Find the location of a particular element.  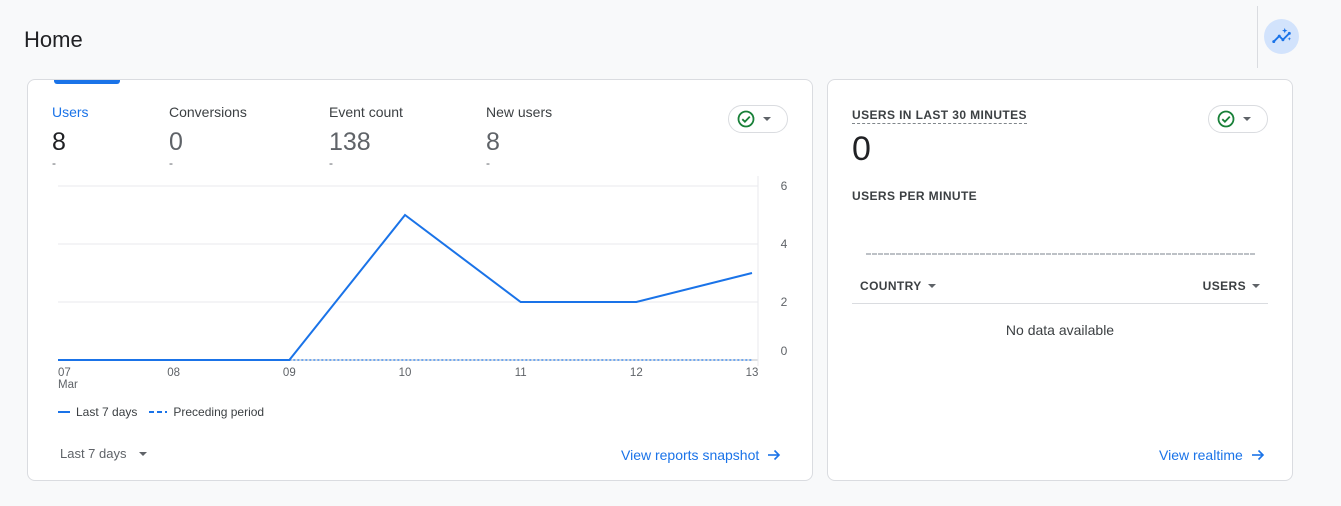

insights-sparkle-icon is located at coordinates (1281, 35).